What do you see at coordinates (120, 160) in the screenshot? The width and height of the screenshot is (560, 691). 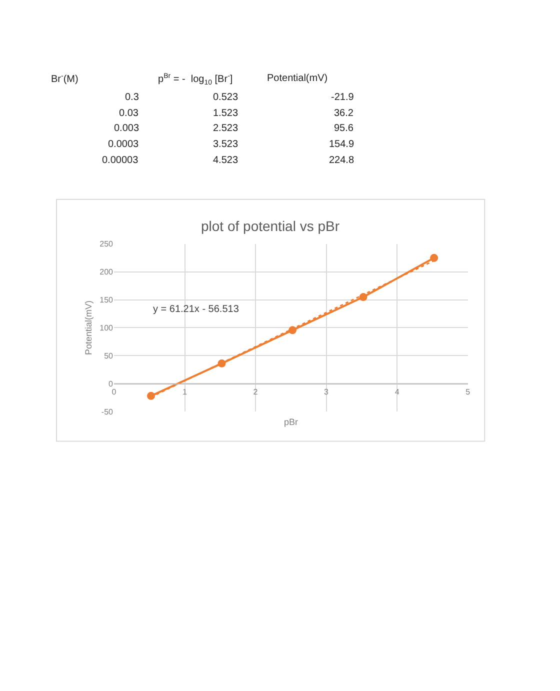 I see `text: 0.00003` at bounding box center [120, 160].